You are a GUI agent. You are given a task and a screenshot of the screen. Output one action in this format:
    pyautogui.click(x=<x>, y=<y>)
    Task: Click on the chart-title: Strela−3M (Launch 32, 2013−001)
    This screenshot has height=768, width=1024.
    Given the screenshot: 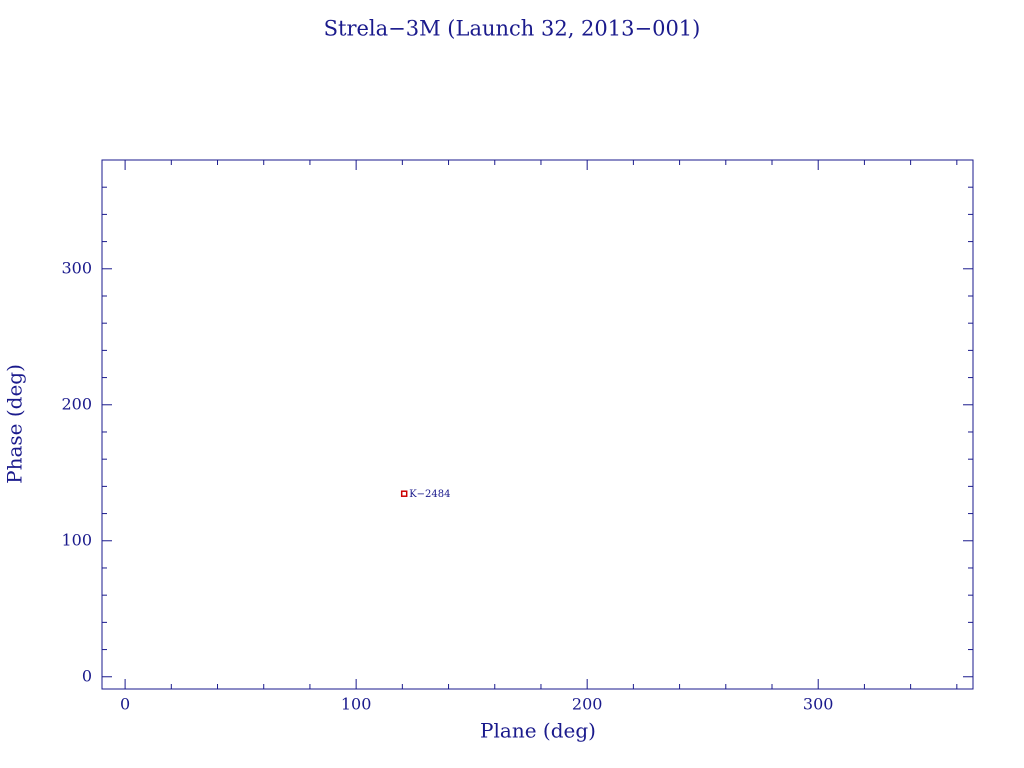 What is the action you would take?
    pyautogui.click(x=512, y=29)
    